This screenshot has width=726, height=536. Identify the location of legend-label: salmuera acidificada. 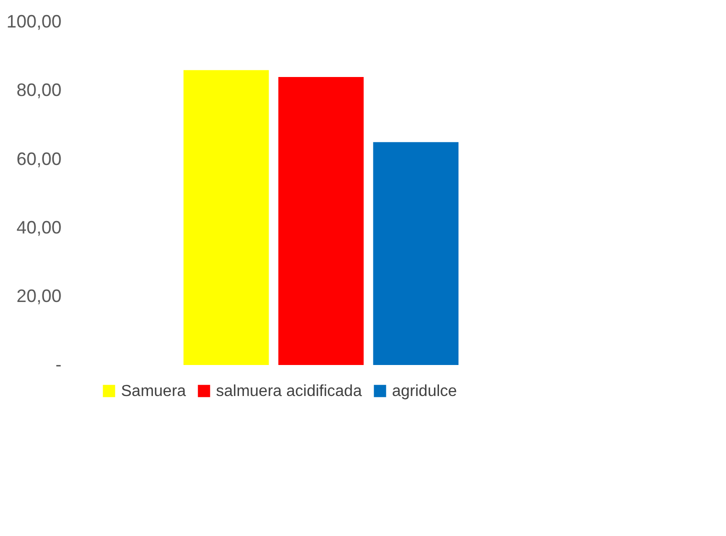
(289, 391).